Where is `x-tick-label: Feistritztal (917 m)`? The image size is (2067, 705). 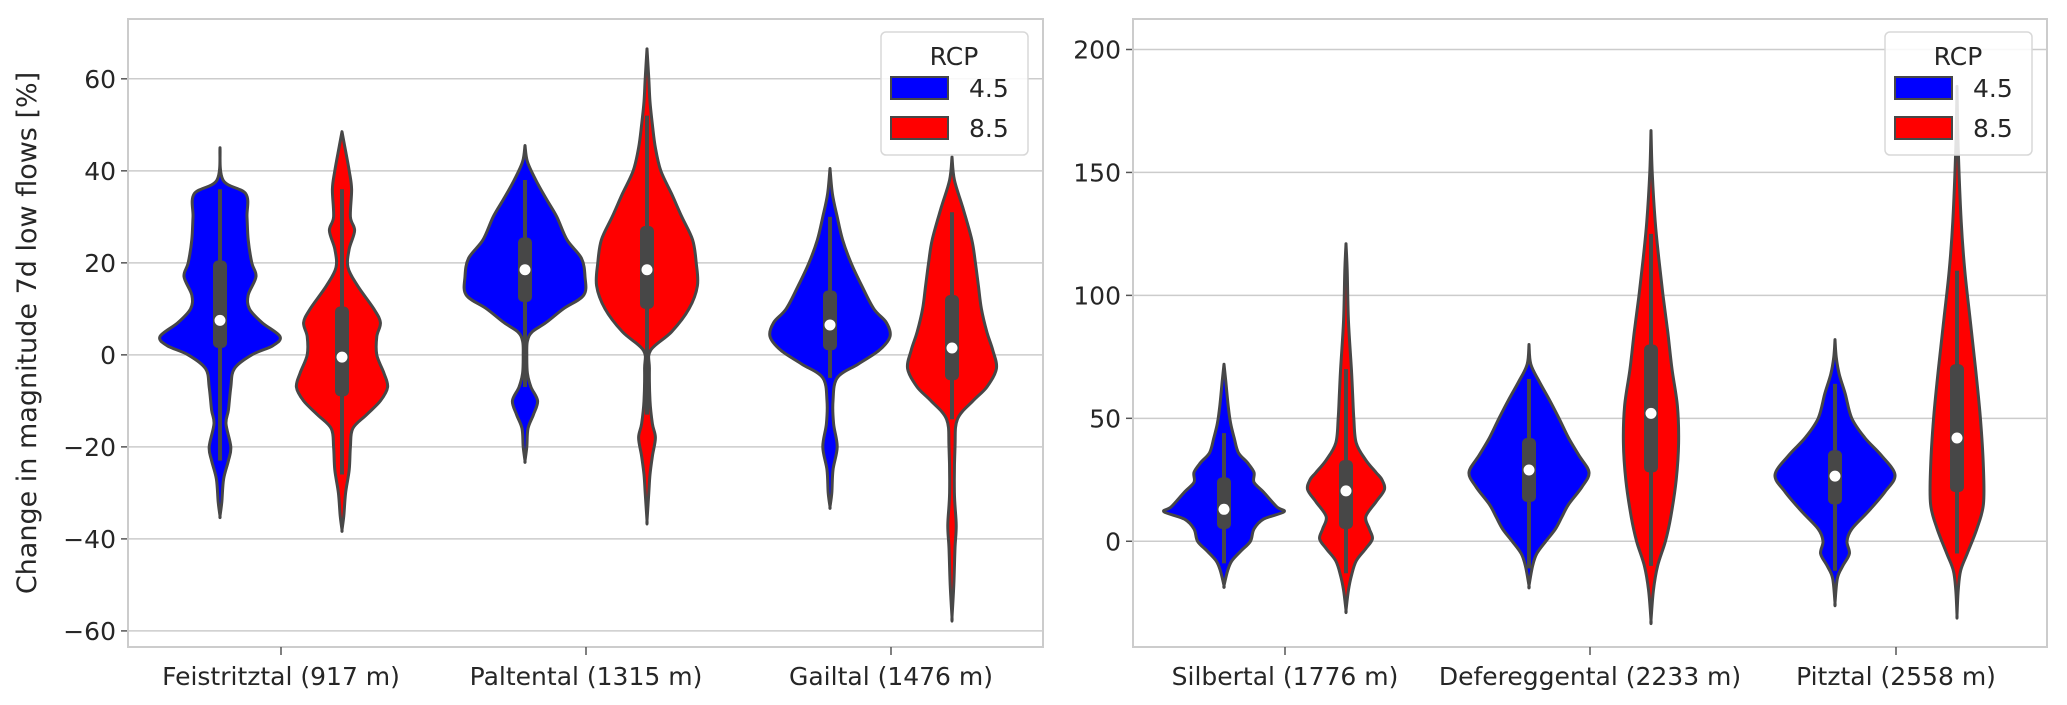 x-tick-label: Feistritztal (917 m) is located at coordinates (281, 676).